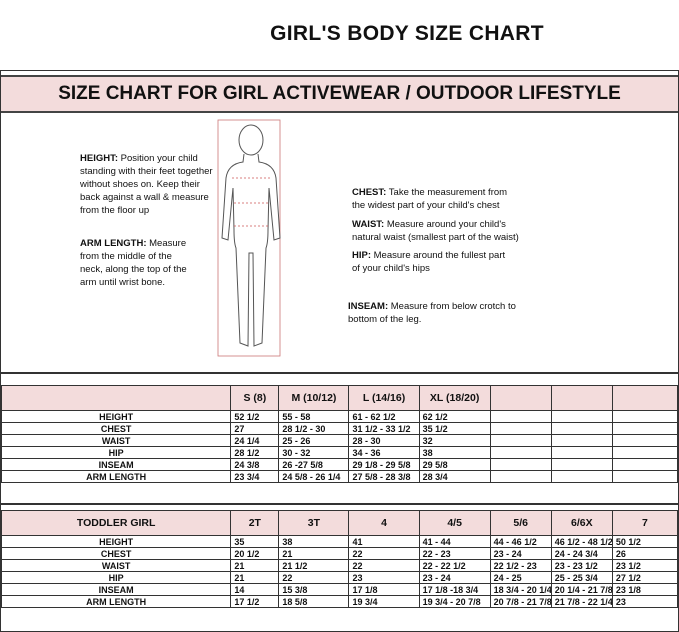 The width and height of the screenshot is (679, 632). What do you see at coordinates (255, 398) in the screenshot?
I see `column-header: S (8)` at bounding box center [255, 398].